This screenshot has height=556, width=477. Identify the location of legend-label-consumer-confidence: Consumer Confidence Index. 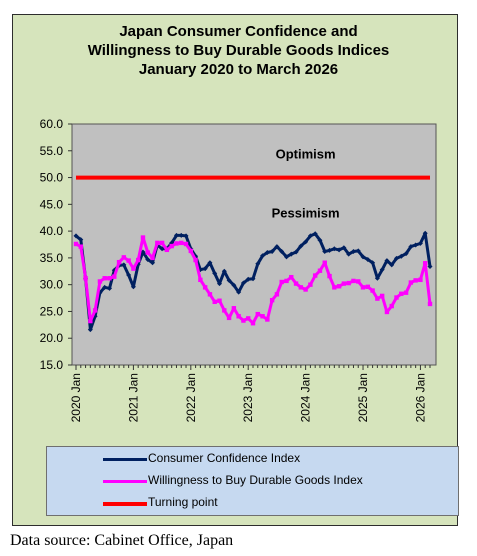
(224, 458).